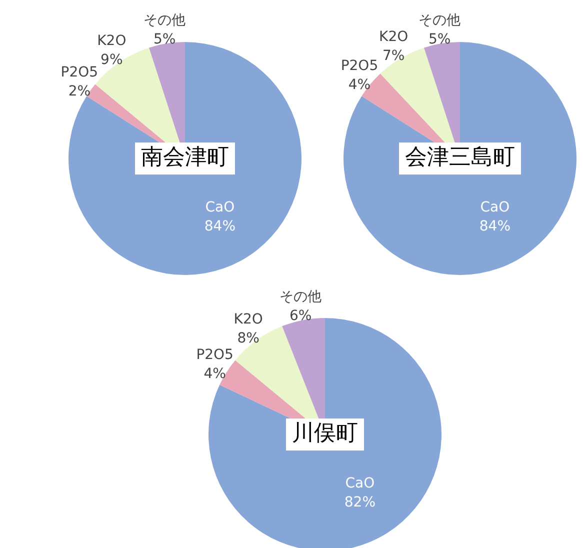 The width and height of the screenshot is (583, 548). Describe the element at coordinates (300, 316) in the screenshot. I see `data-label: 6%` at that location.